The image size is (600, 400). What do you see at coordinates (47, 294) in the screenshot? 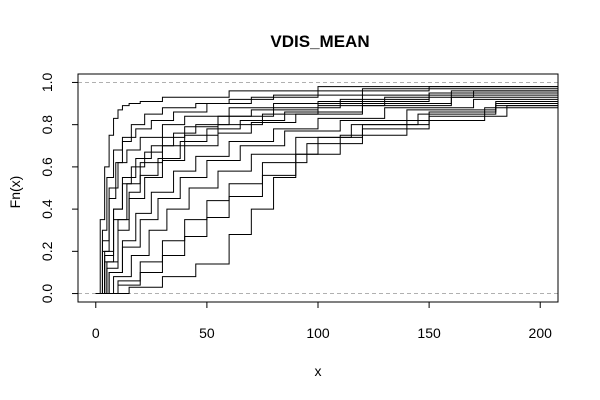
I see `y-tick-label: 0.0` at bounding box center [47, 294].